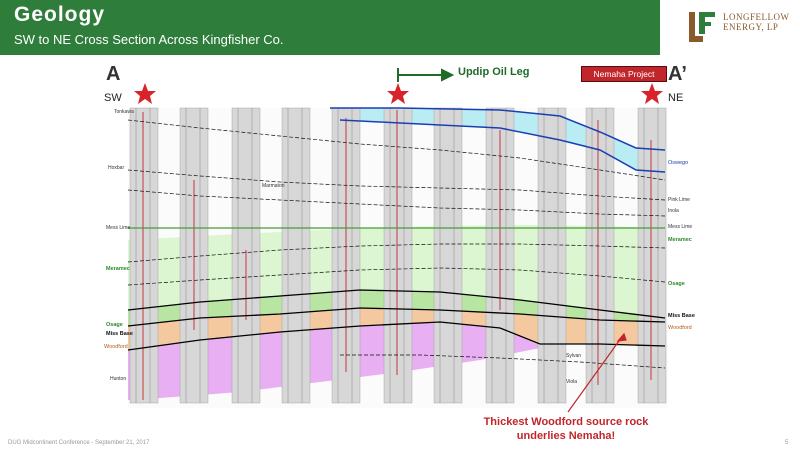 This screenshot has width=800, height=450. I want to click on callout-arrow-icon, so click(597, 372).